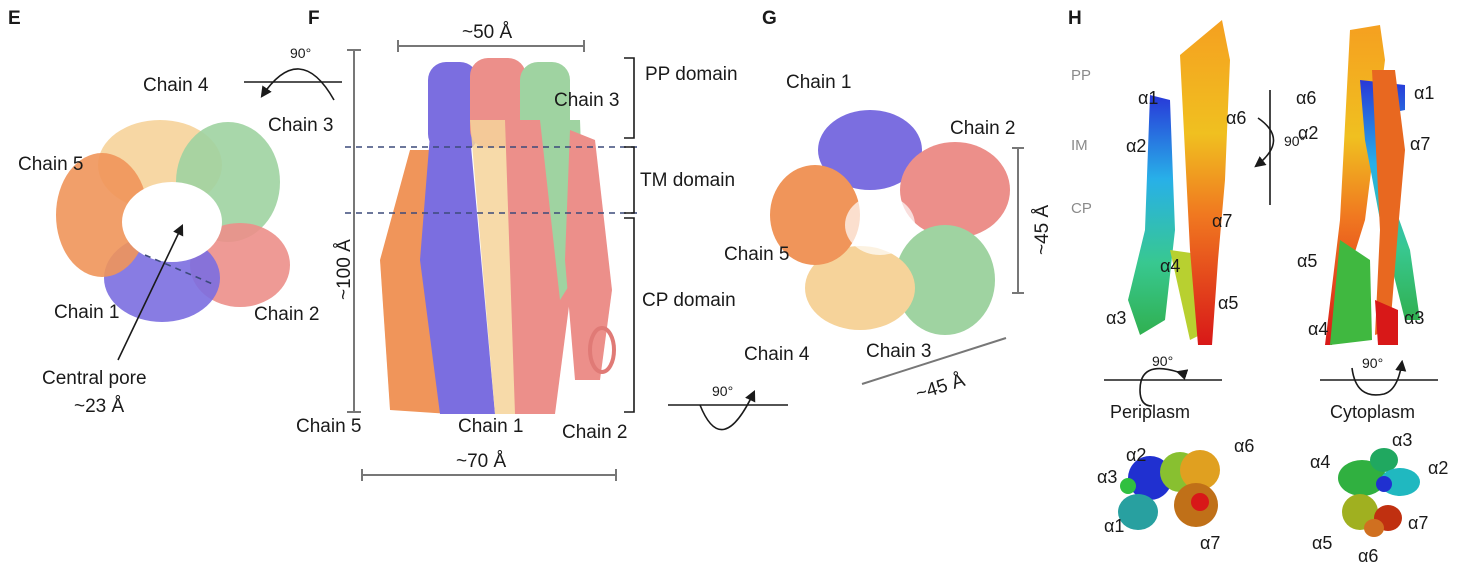  I want to click on chain1-pp, so click(453, 107).